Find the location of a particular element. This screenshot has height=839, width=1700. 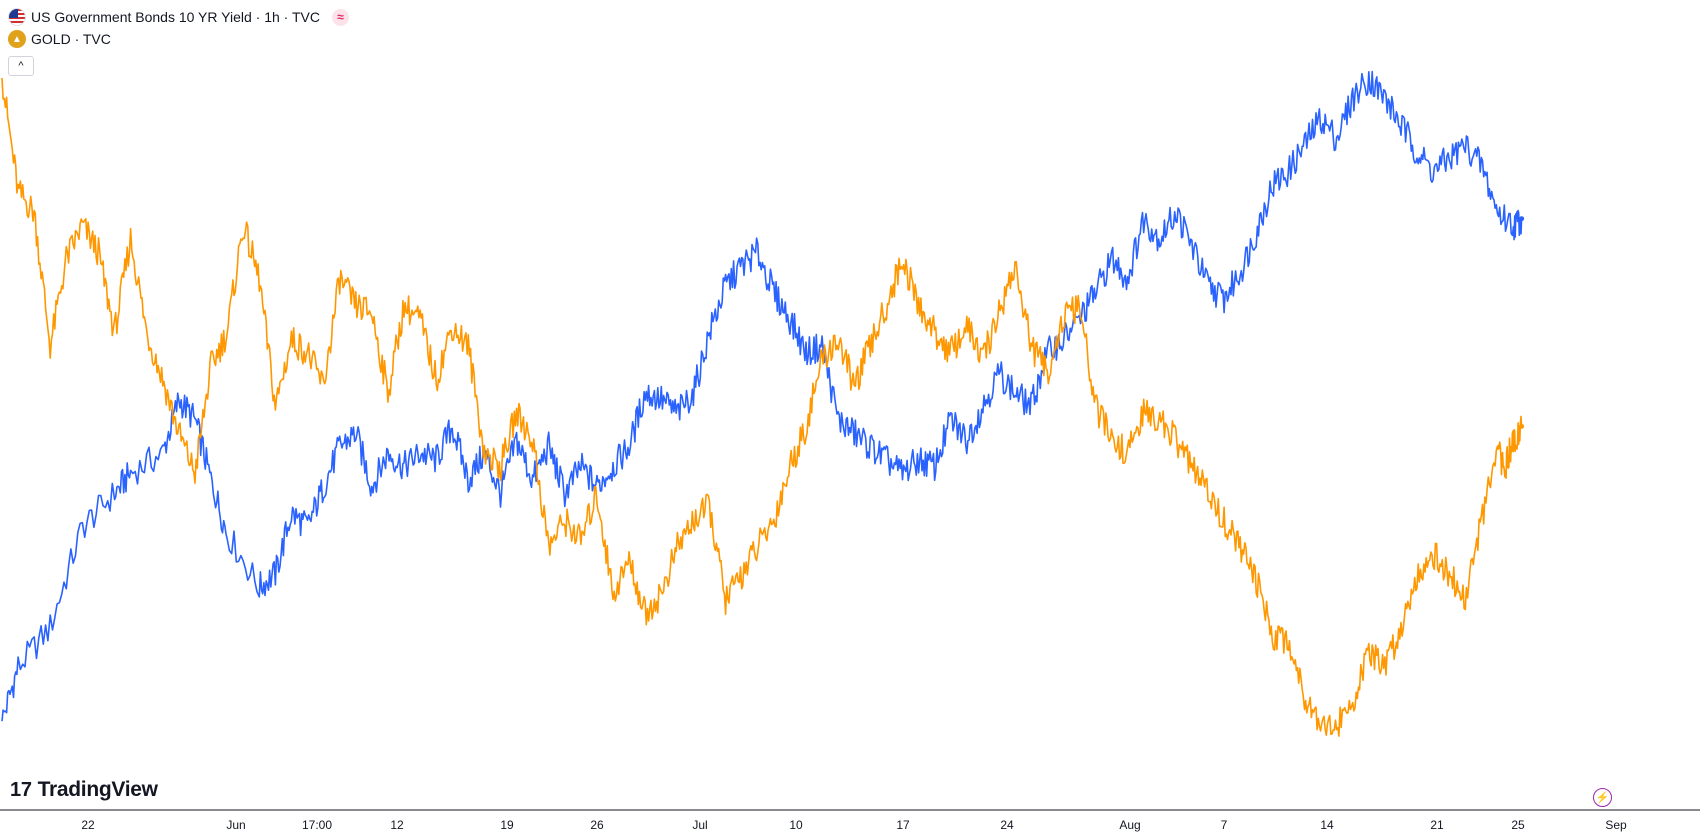

time-axis-tick-label: 26 is located at coordinates (597, 825).